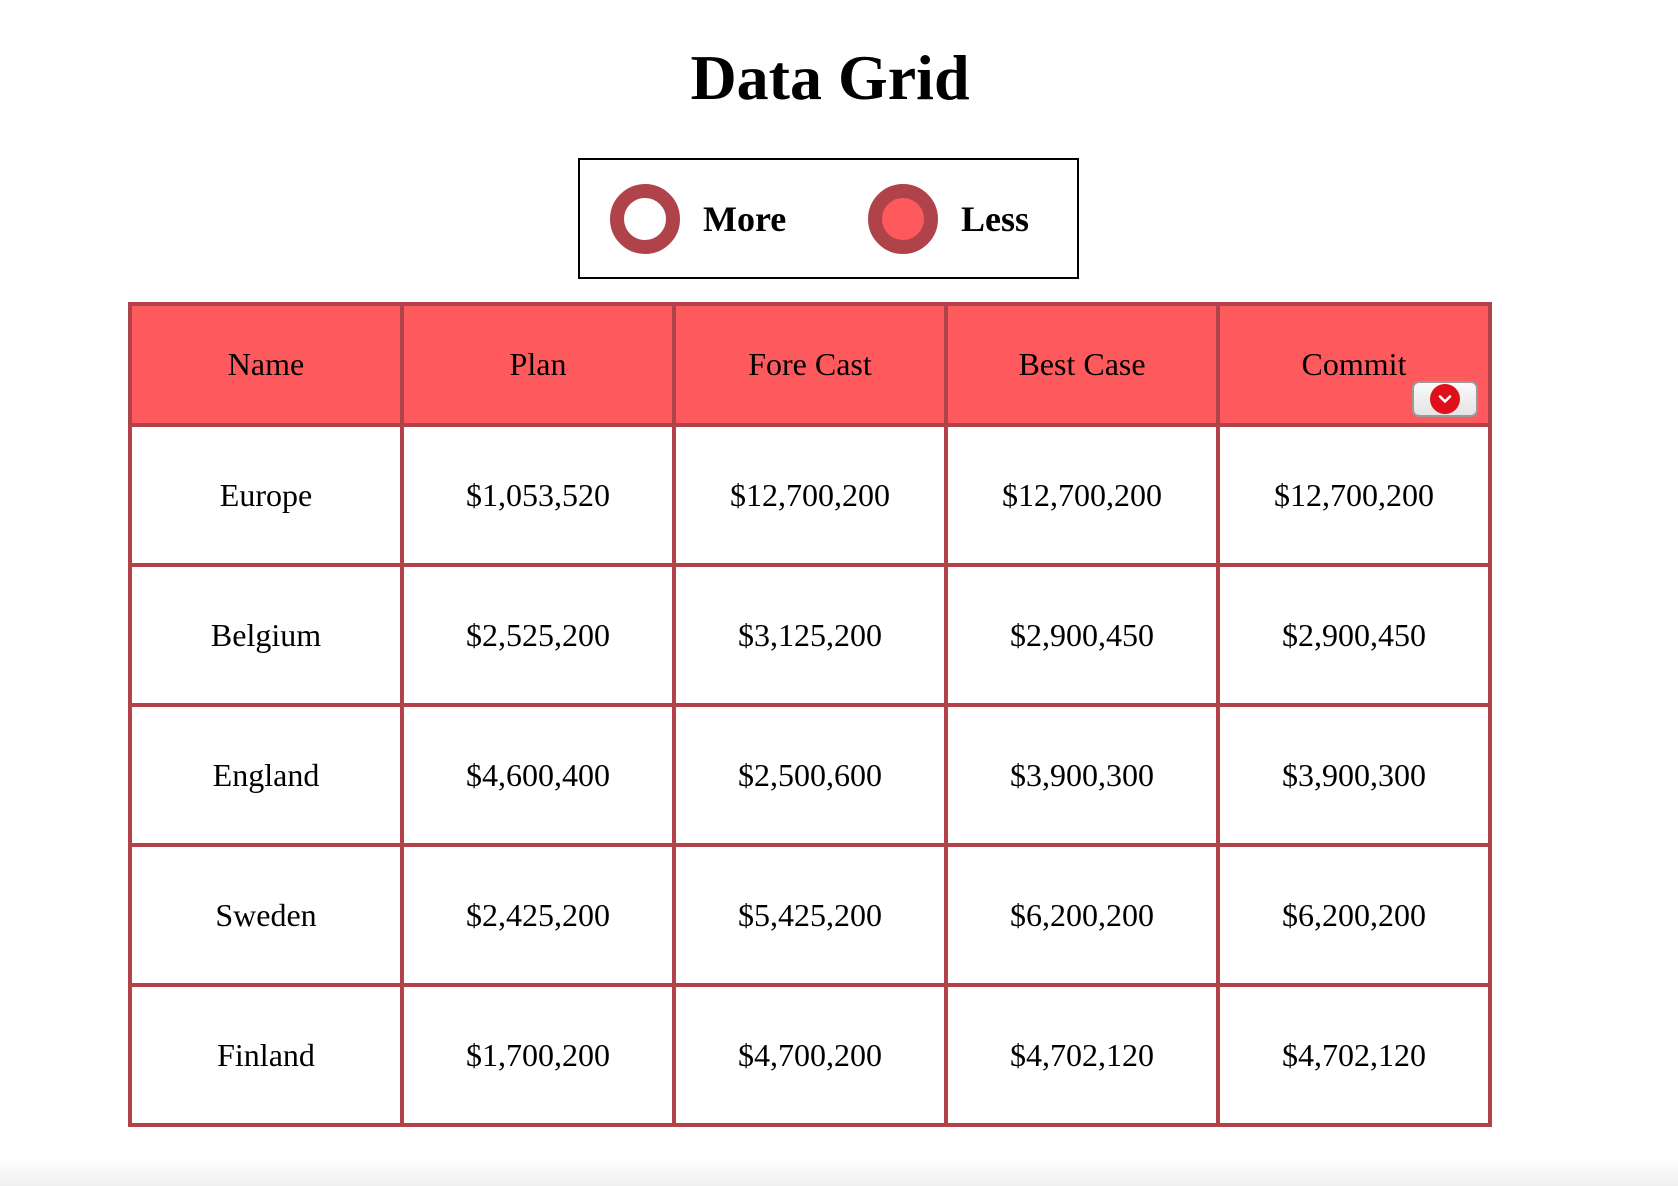 This screenshot has height=1186, width=1678. Describe the element at coordinates (1354, 635) in the screenshot. I see `cell-commit: $2,900,450` at that location.